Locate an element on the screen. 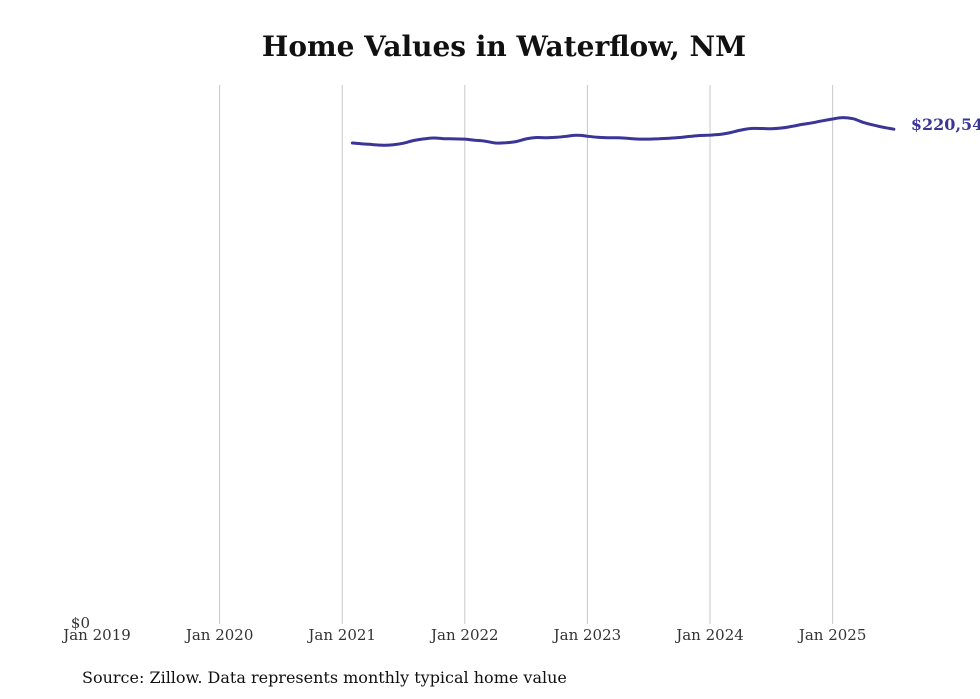 This screenshot has width=980, height=699. end-value-label: $220,543 is located at coordinates (945, 124).